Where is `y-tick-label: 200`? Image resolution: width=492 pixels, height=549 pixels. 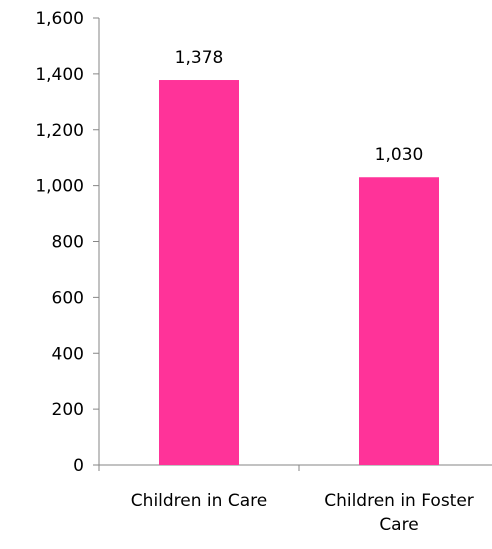
y-tick-label: 200 is located at coordinates (68, 410).